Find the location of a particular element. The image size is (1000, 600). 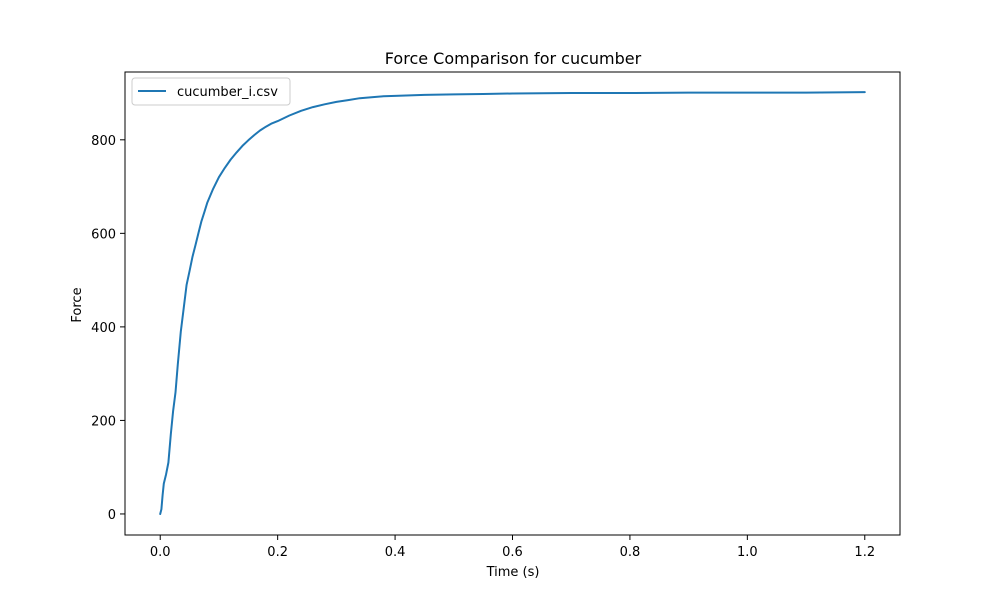

y-axis: 0 200 400 600 800 is located at coordinates (108, 328).